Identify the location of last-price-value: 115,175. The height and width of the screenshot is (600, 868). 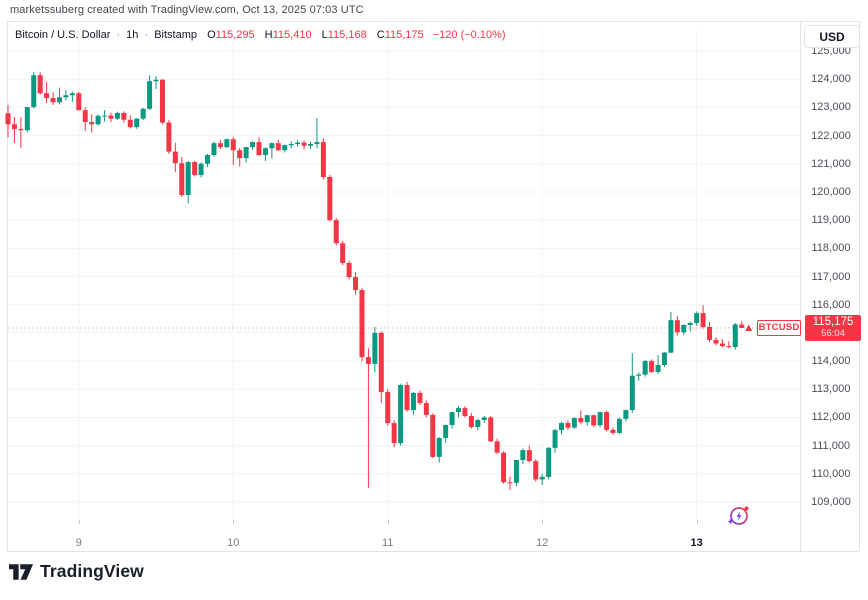
(833, 321).